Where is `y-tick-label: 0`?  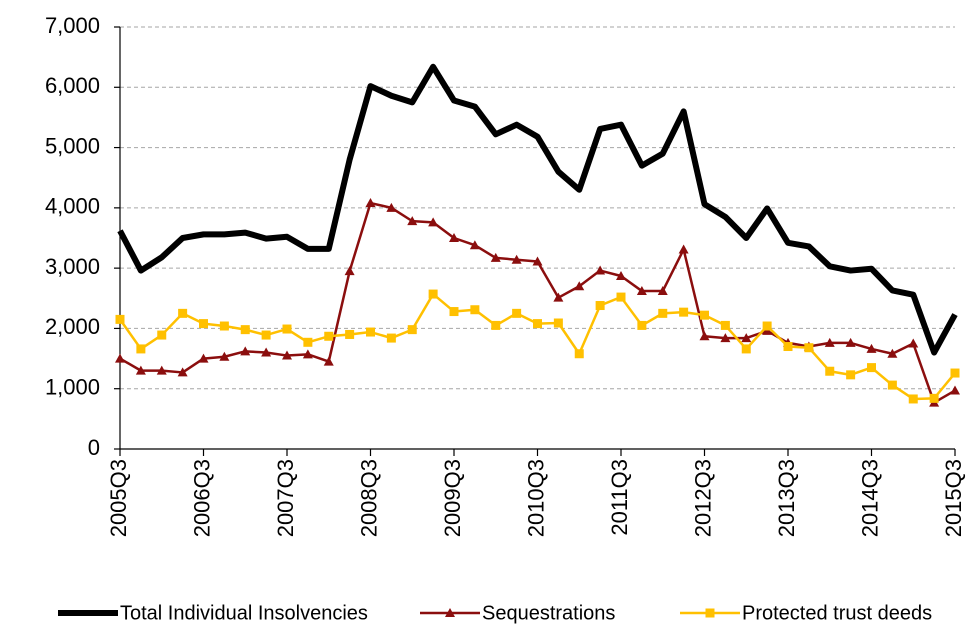 y-tick-label: 0 is located at coordinates (94, 447).